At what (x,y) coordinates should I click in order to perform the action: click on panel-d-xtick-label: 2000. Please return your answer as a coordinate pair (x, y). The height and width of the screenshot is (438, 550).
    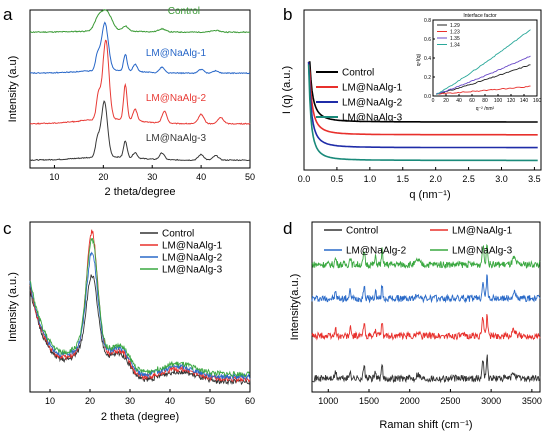
    Looking at the image, I should click on (410, 401).